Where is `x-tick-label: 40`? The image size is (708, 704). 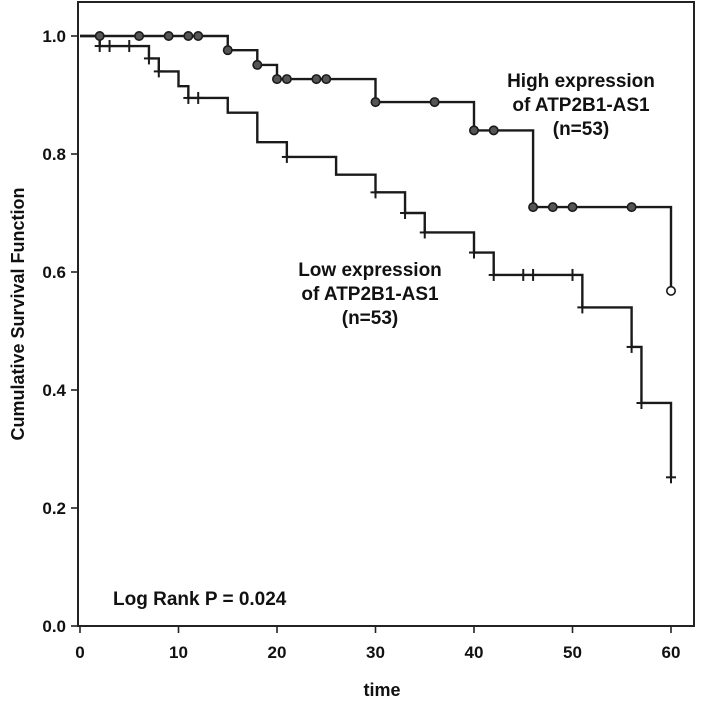
x-tick-label: 40 is located at coordinates (474, 652).